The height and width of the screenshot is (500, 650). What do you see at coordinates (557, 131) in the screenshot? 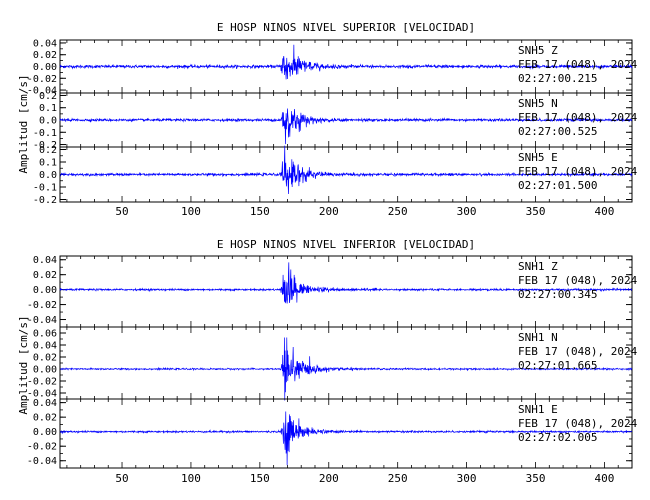
I see `start-time-label: 02:27:00.525` at bounding box center [557, 131].